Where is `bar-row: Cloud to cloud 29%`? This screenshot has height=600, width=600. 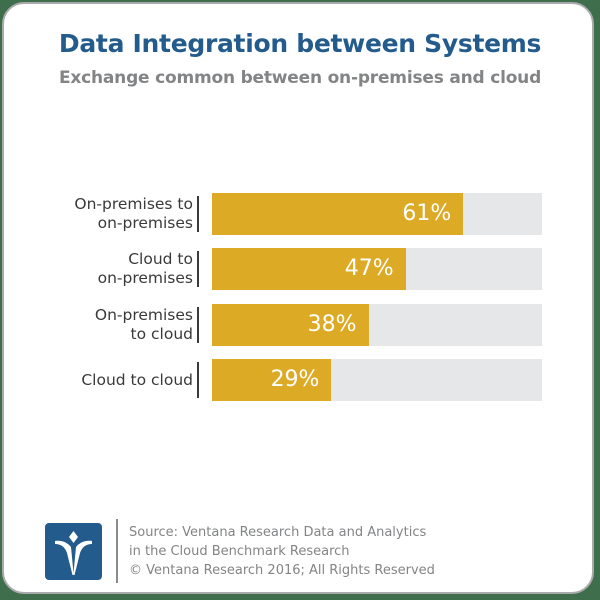
bar-row: Cloud to cloud 29% is located at coordinates (300, 380).